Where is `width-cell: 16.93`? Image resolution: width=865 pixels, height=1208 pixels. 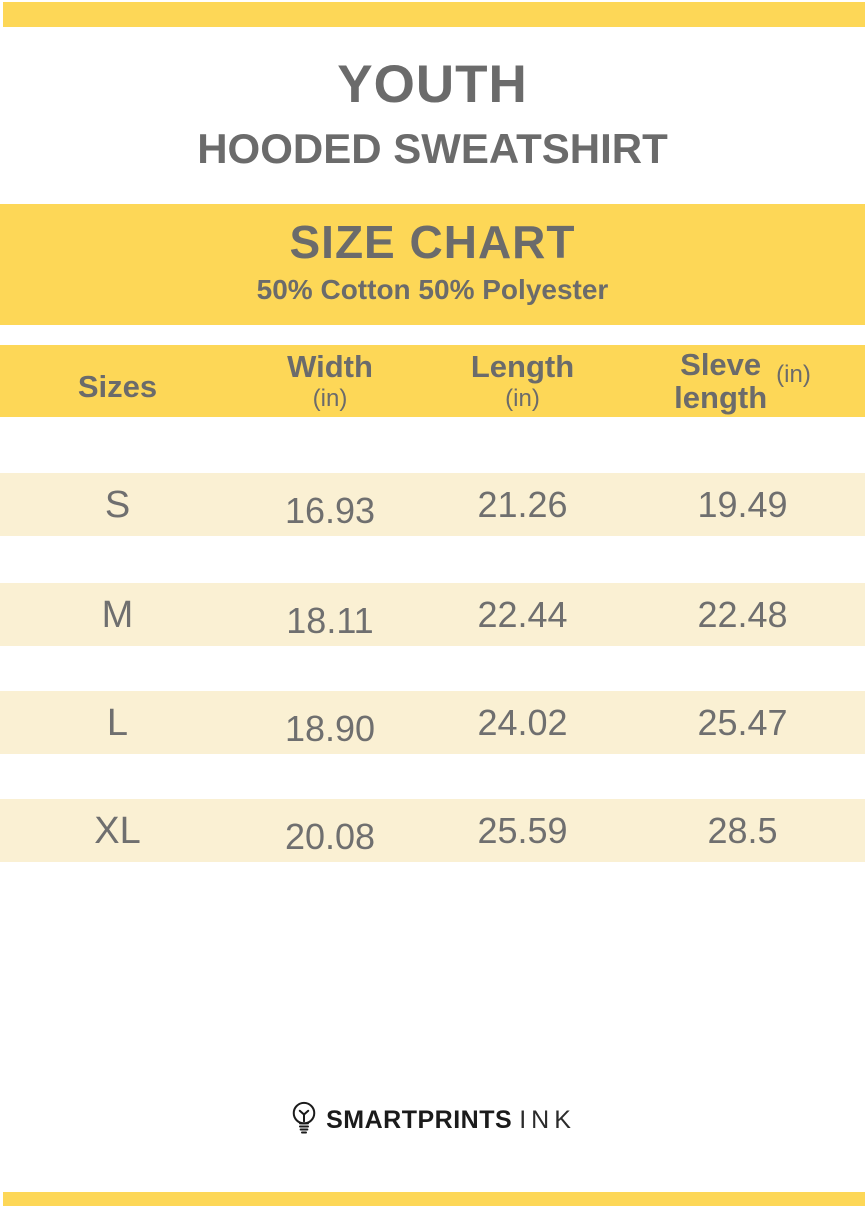
width-cell: 16.93 is located at coordinates (330, 510).